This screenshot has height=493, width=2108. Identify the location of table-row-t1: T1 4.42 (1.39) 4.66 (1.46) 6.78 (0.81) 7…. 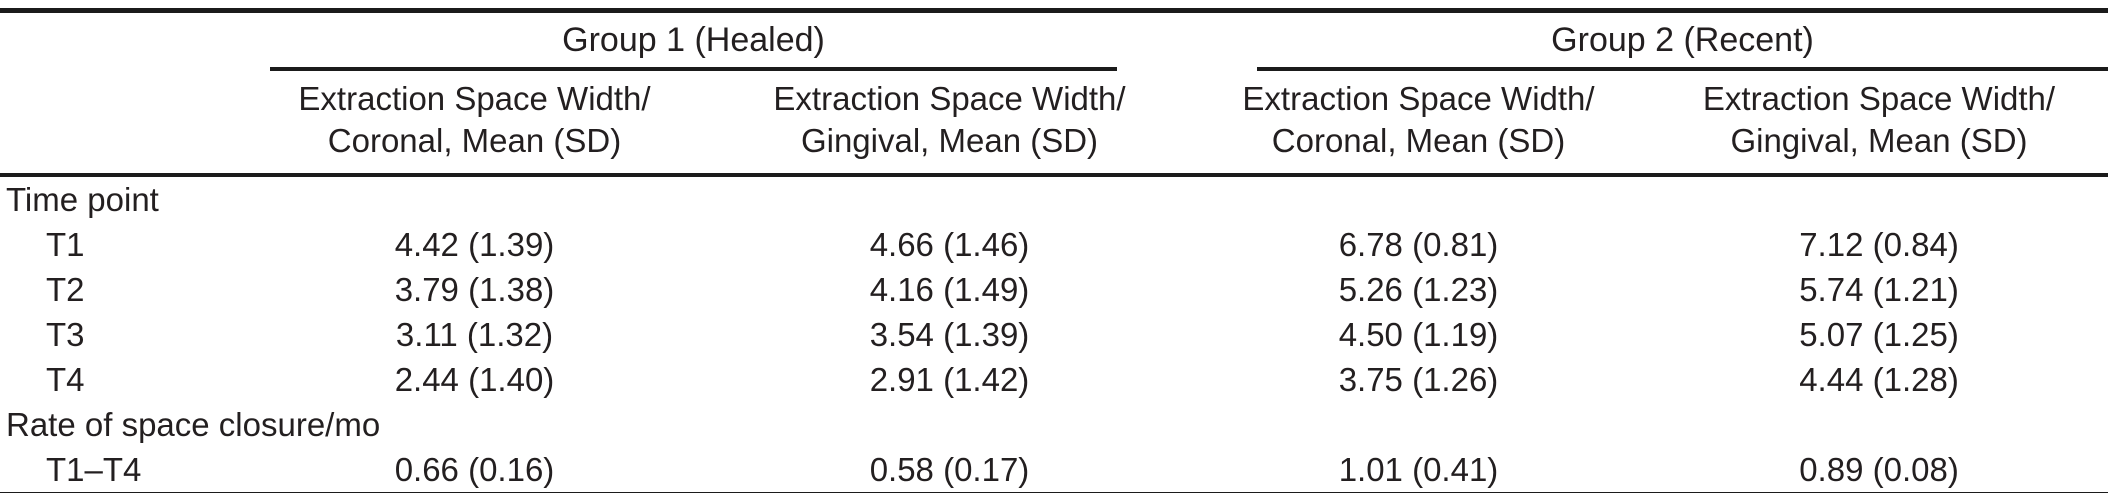
(1054, 244).